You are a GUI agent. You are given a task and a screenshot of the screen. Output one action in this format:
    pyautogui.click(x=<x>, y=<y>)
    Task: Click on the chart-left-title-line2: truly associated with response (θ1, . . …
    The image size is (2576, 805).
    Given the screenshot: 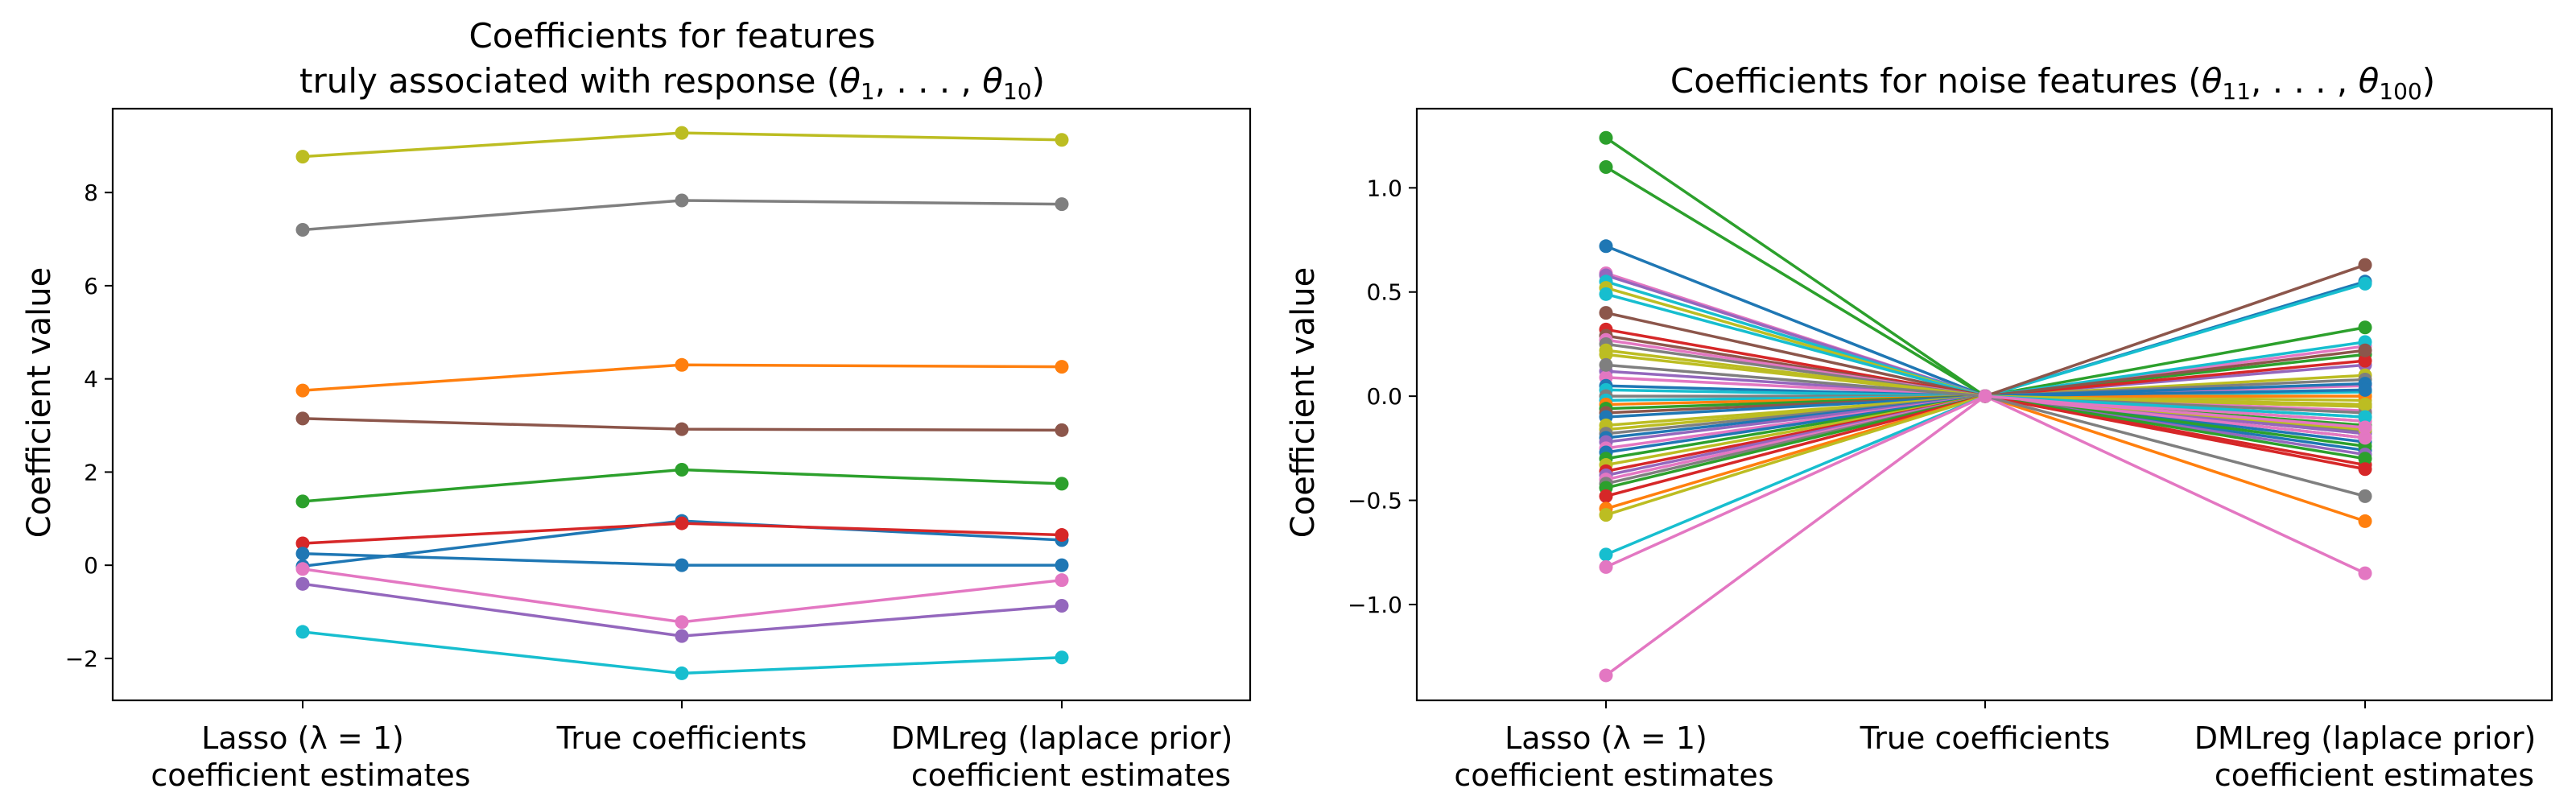 What is the action you would take?
    pyautogui.click(x=672, y=83)
    